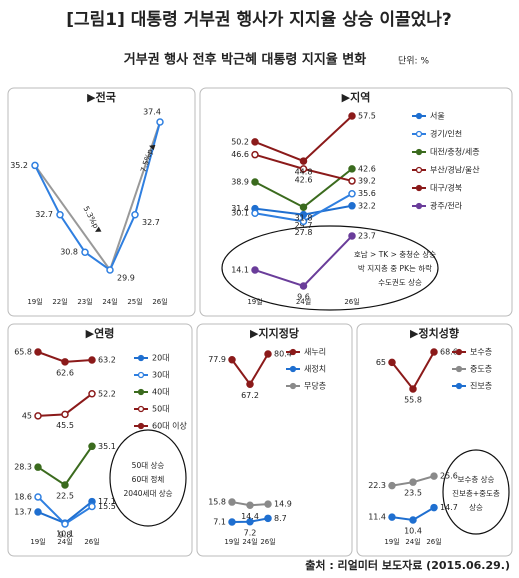 The image size is (519, 578). Describe the element at coordinates (65, 495) in the screenshot. I see `value-label: 22.5` at that location.